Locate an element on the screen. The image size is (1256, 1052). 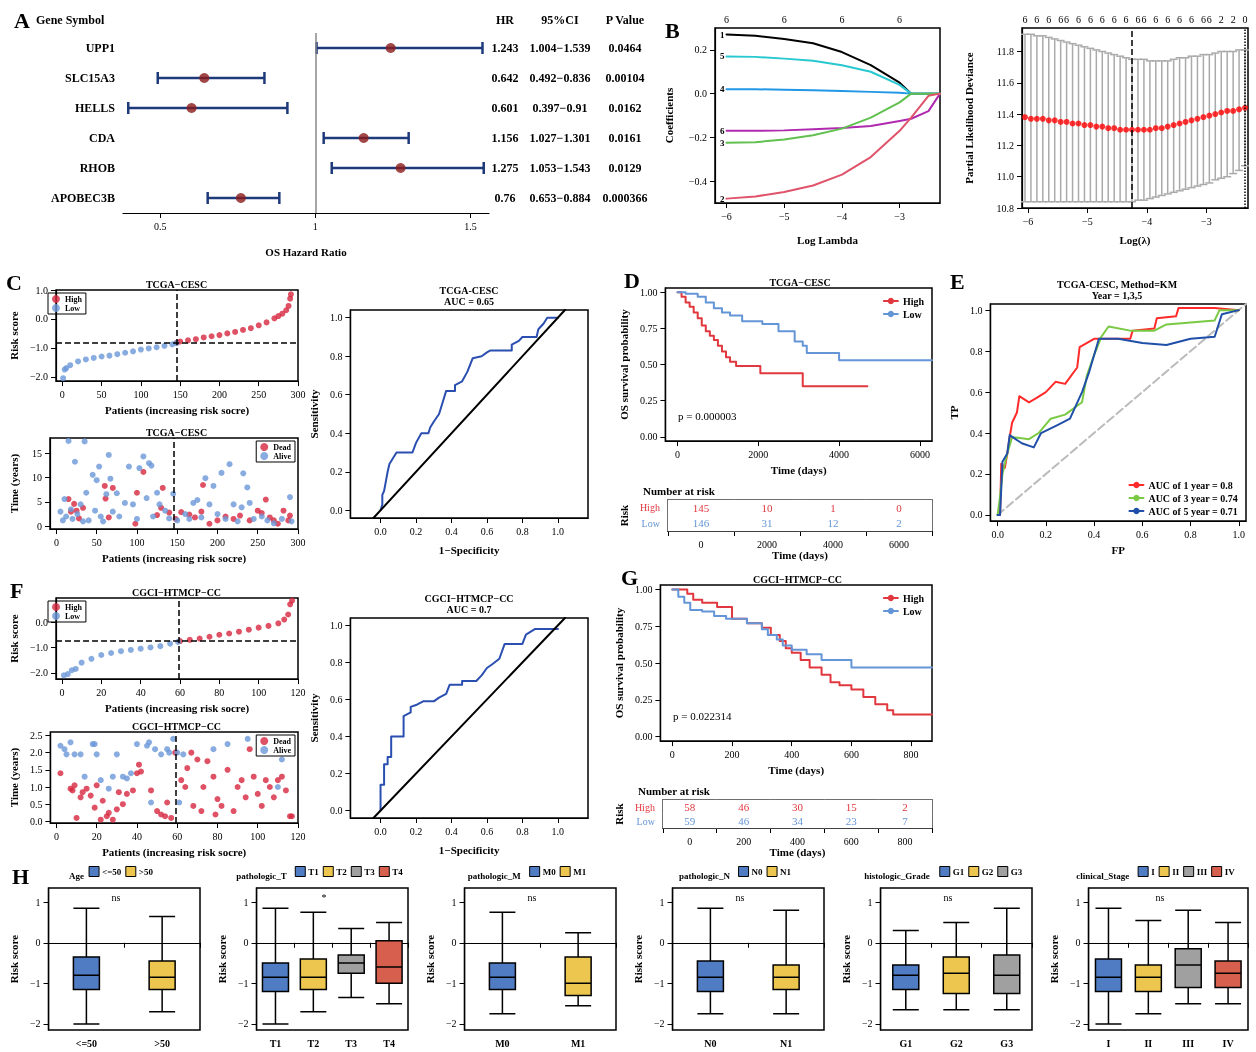
legend-label: N1 is located at coordinates (786, 871).